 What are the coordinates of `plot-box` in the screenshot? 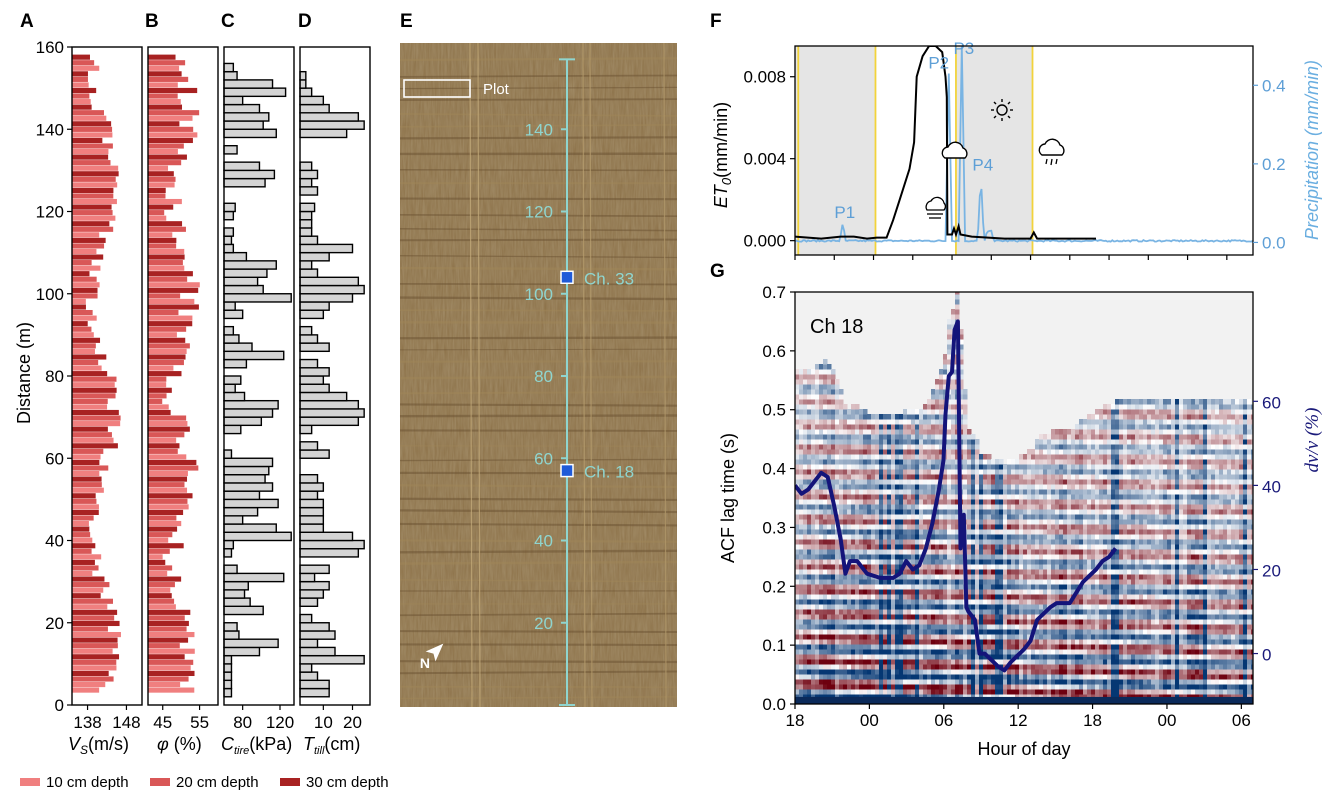 It's located at (437, 88).